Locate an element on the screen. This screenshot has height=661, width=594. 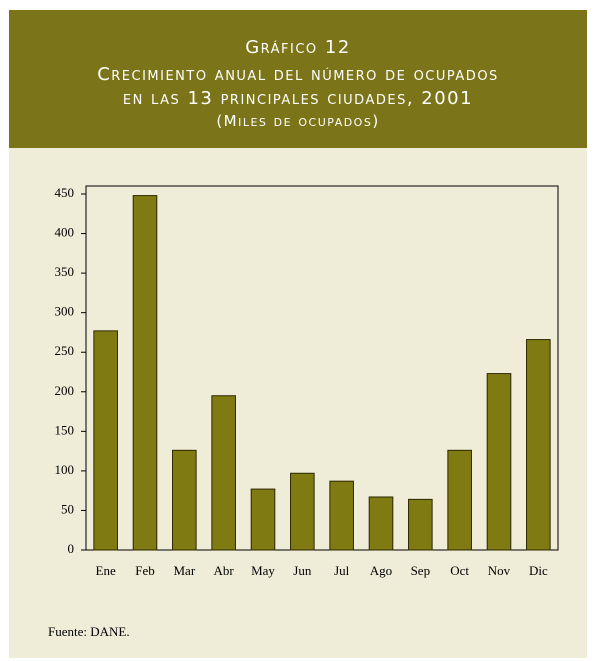
chart-subtitle: Crecimiento anual del número de ocupados is located at coordinates (298, 74).